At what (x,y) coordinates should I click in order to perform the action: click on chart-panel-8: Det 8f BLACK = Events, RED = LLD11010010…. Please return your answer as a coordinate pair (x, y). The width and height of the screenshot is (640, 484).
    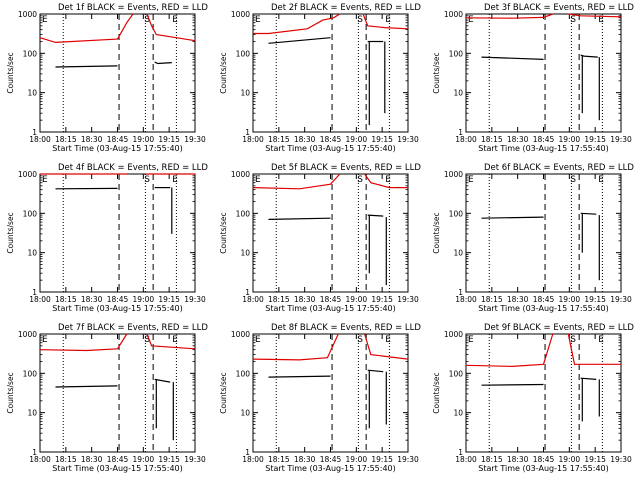
    Looking at the image, I should click on (320, 398).